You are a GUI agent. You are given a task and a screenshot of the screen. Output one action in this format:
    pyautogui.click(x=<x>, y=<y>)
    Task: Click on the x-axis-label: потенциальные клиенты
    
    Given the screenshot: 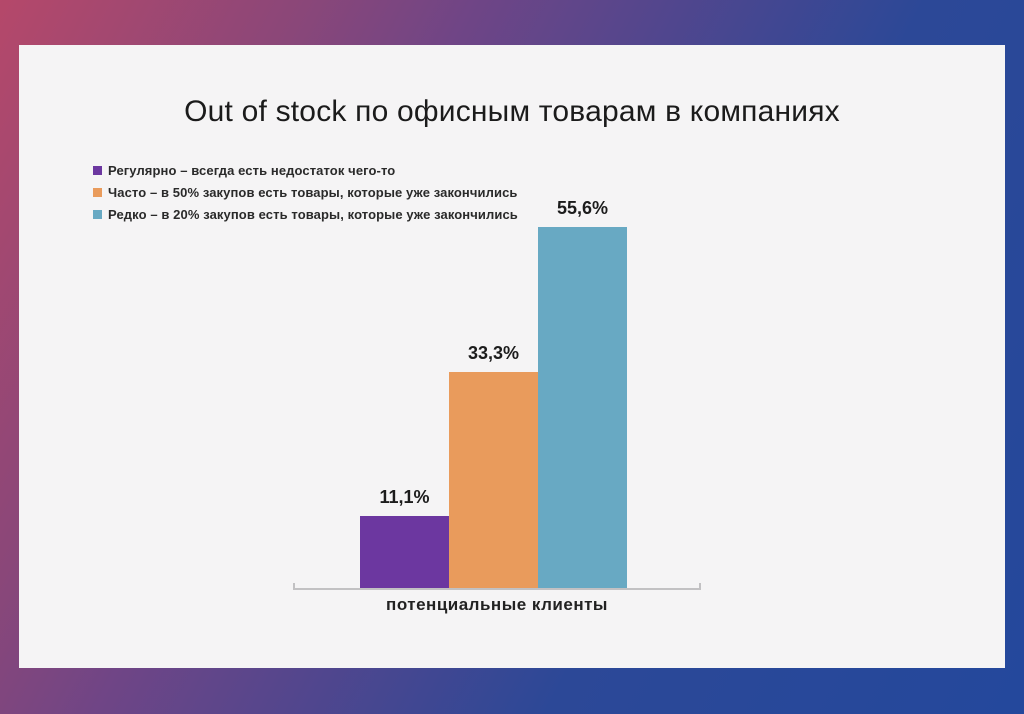 What is the action you would take?
    pyautogui.click(x=497, y=604)
    